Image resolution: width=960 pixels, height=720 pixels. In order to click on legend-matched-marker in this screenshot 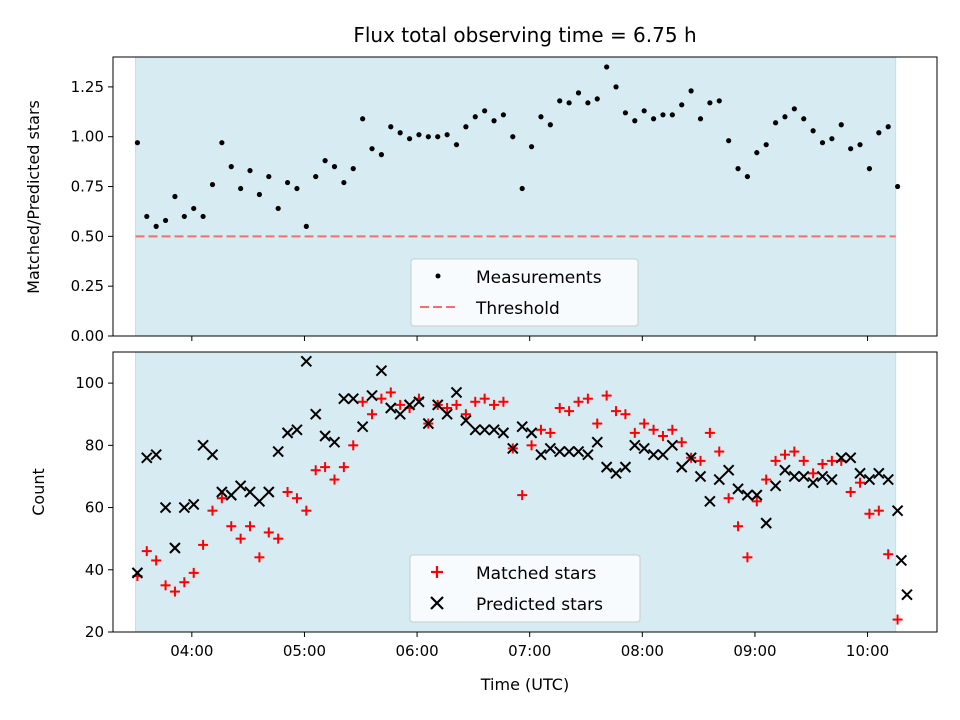, I will do `click(437, 572)`.